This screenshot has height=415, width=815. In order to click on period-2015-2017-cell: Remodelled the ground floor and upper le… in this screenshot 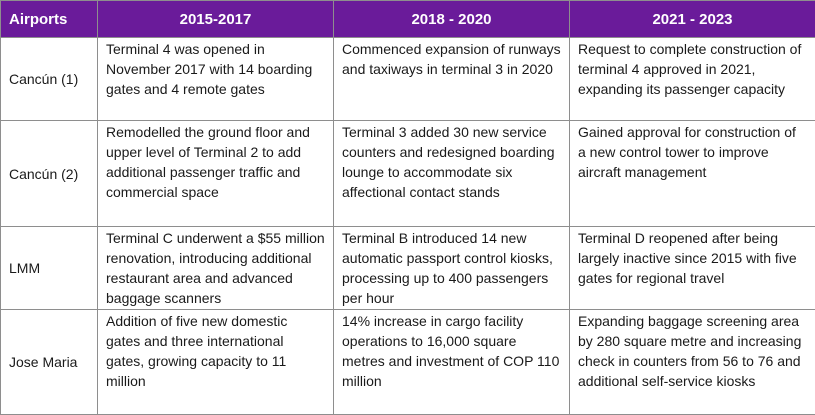, I will do `click(216, 174)`.